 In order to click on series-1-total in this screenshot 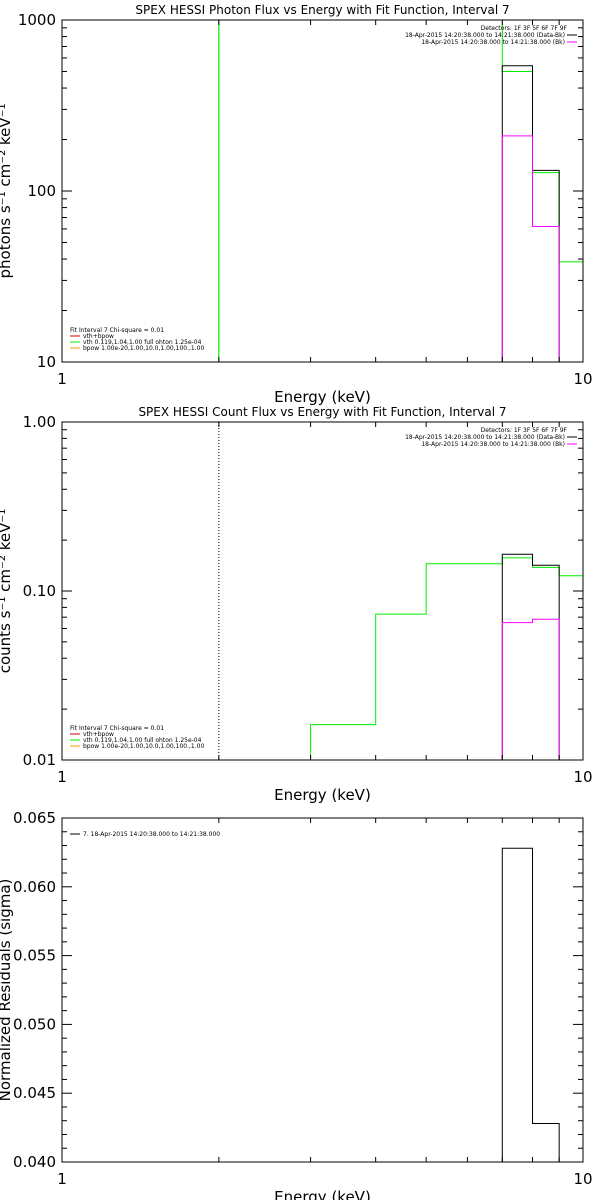, I will do `click(530, 1004)`.